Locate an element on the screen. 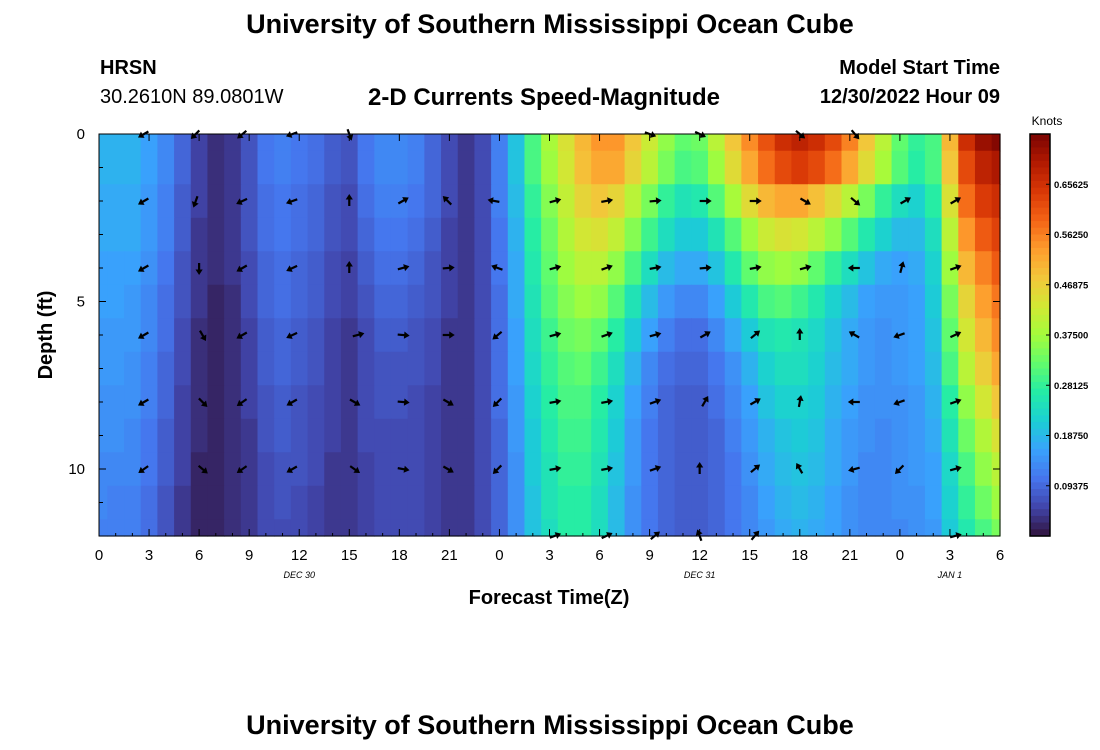 The height and width of the screenshot is (750, 1100). x-tick-label: 12 is located at coordinates (299, 555).